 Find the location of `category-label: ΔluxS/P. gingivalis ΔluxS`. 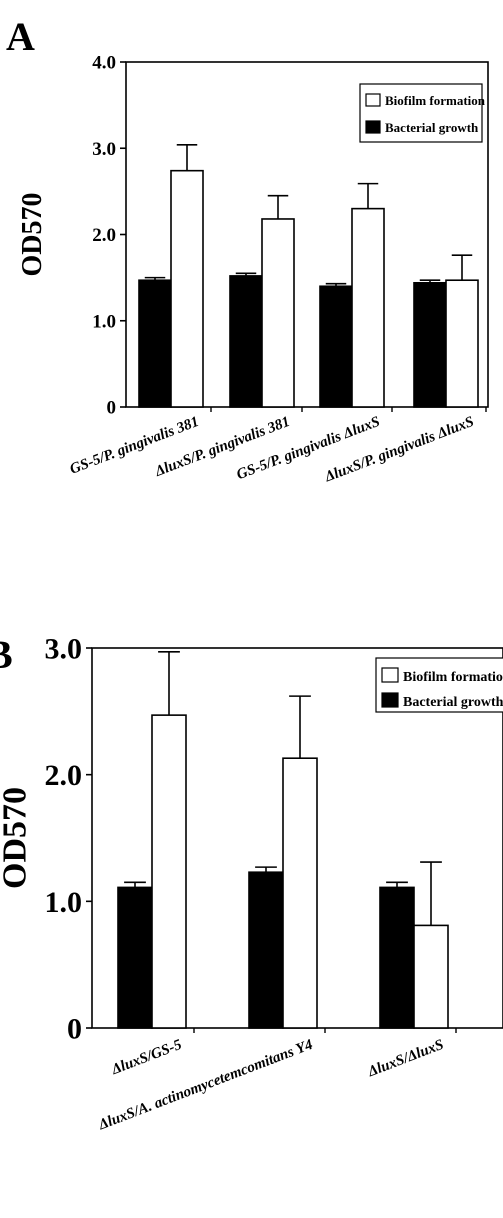

category-label: ΔluxS/P. gingivalis ΔluxS is located at coordinates (399, 450).